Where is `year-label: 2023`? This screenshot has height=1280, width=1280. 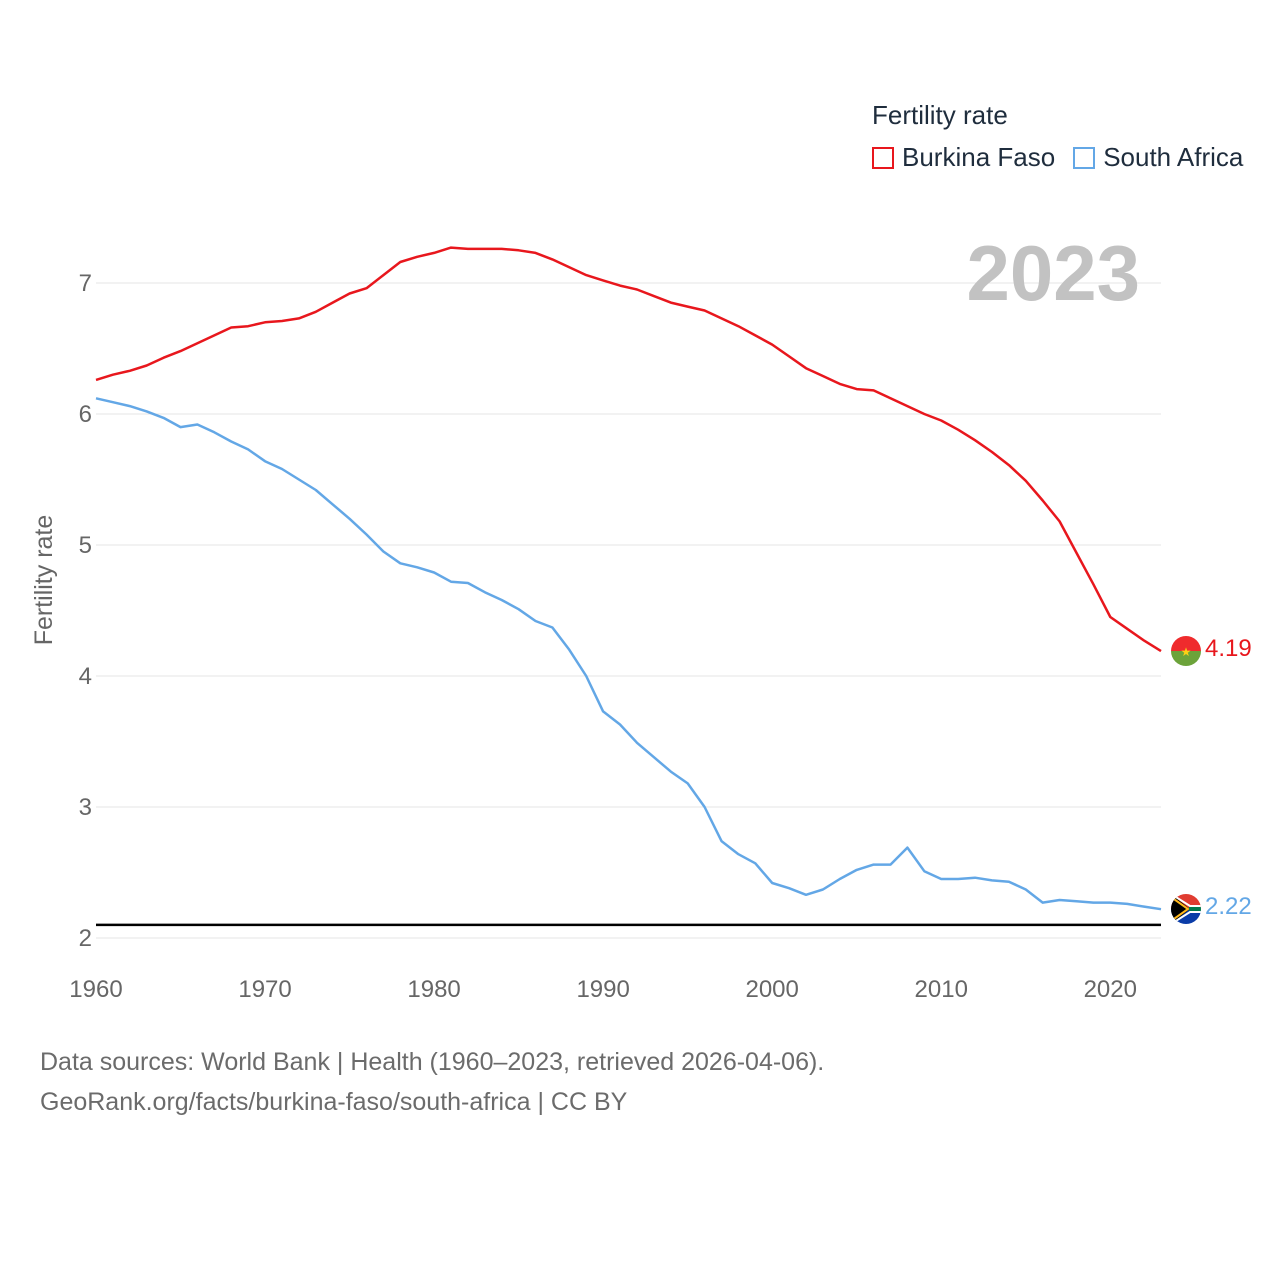
year-label: 2023 is located at coordinates (1053, 273).